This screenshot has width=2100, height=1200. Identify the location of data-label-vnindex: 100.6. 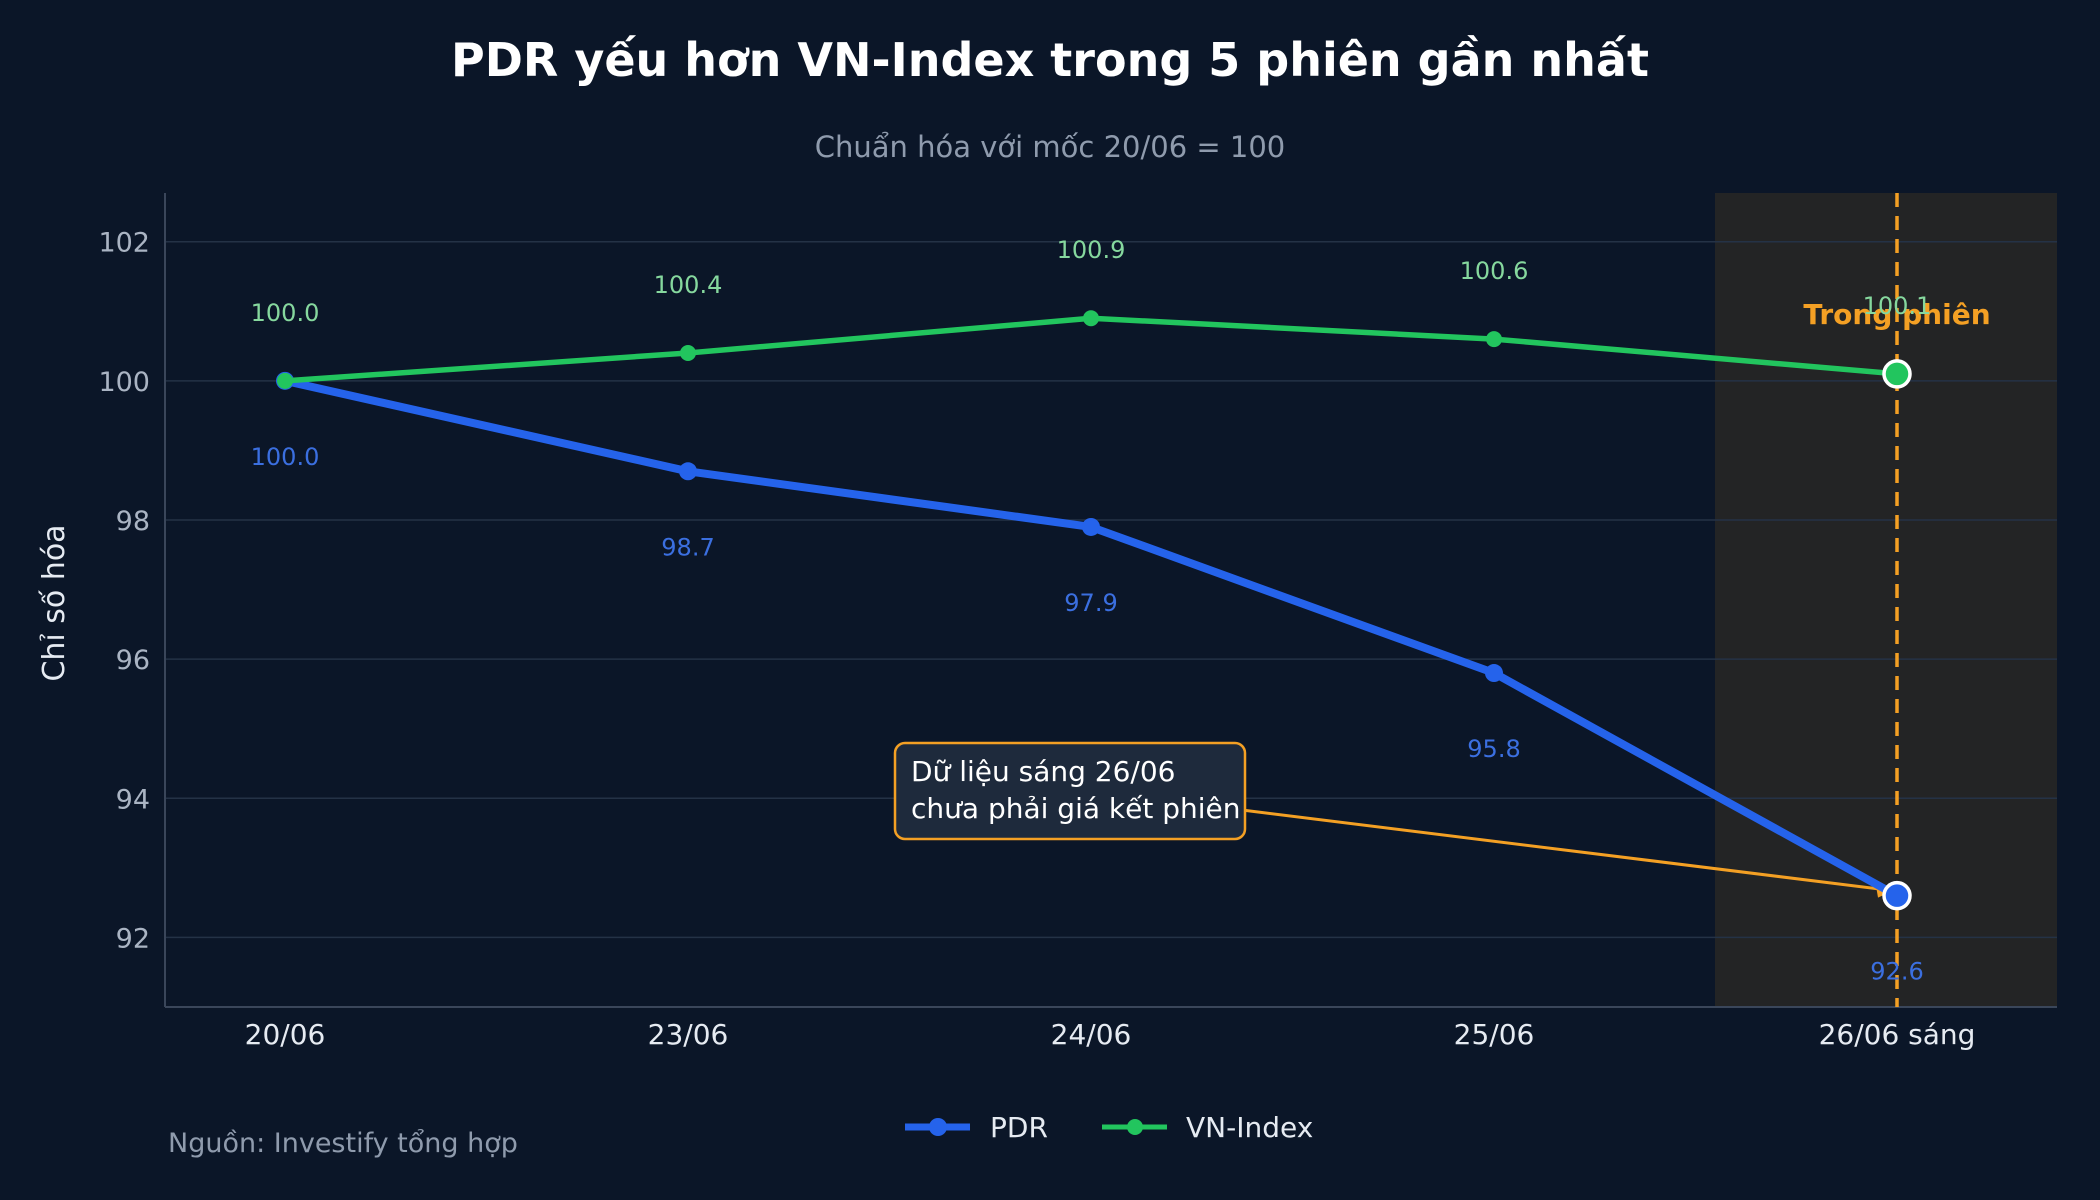
(1494, 271).